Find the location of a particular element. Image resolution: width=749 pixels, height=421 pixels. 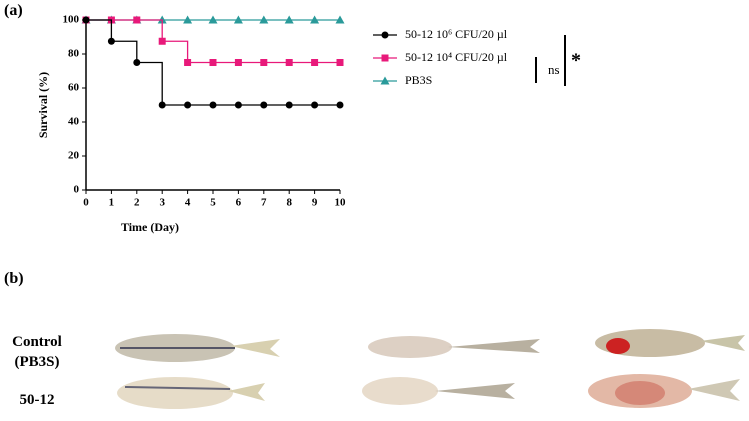

y-tick-label: 100 is located at coordinates (71, 20).